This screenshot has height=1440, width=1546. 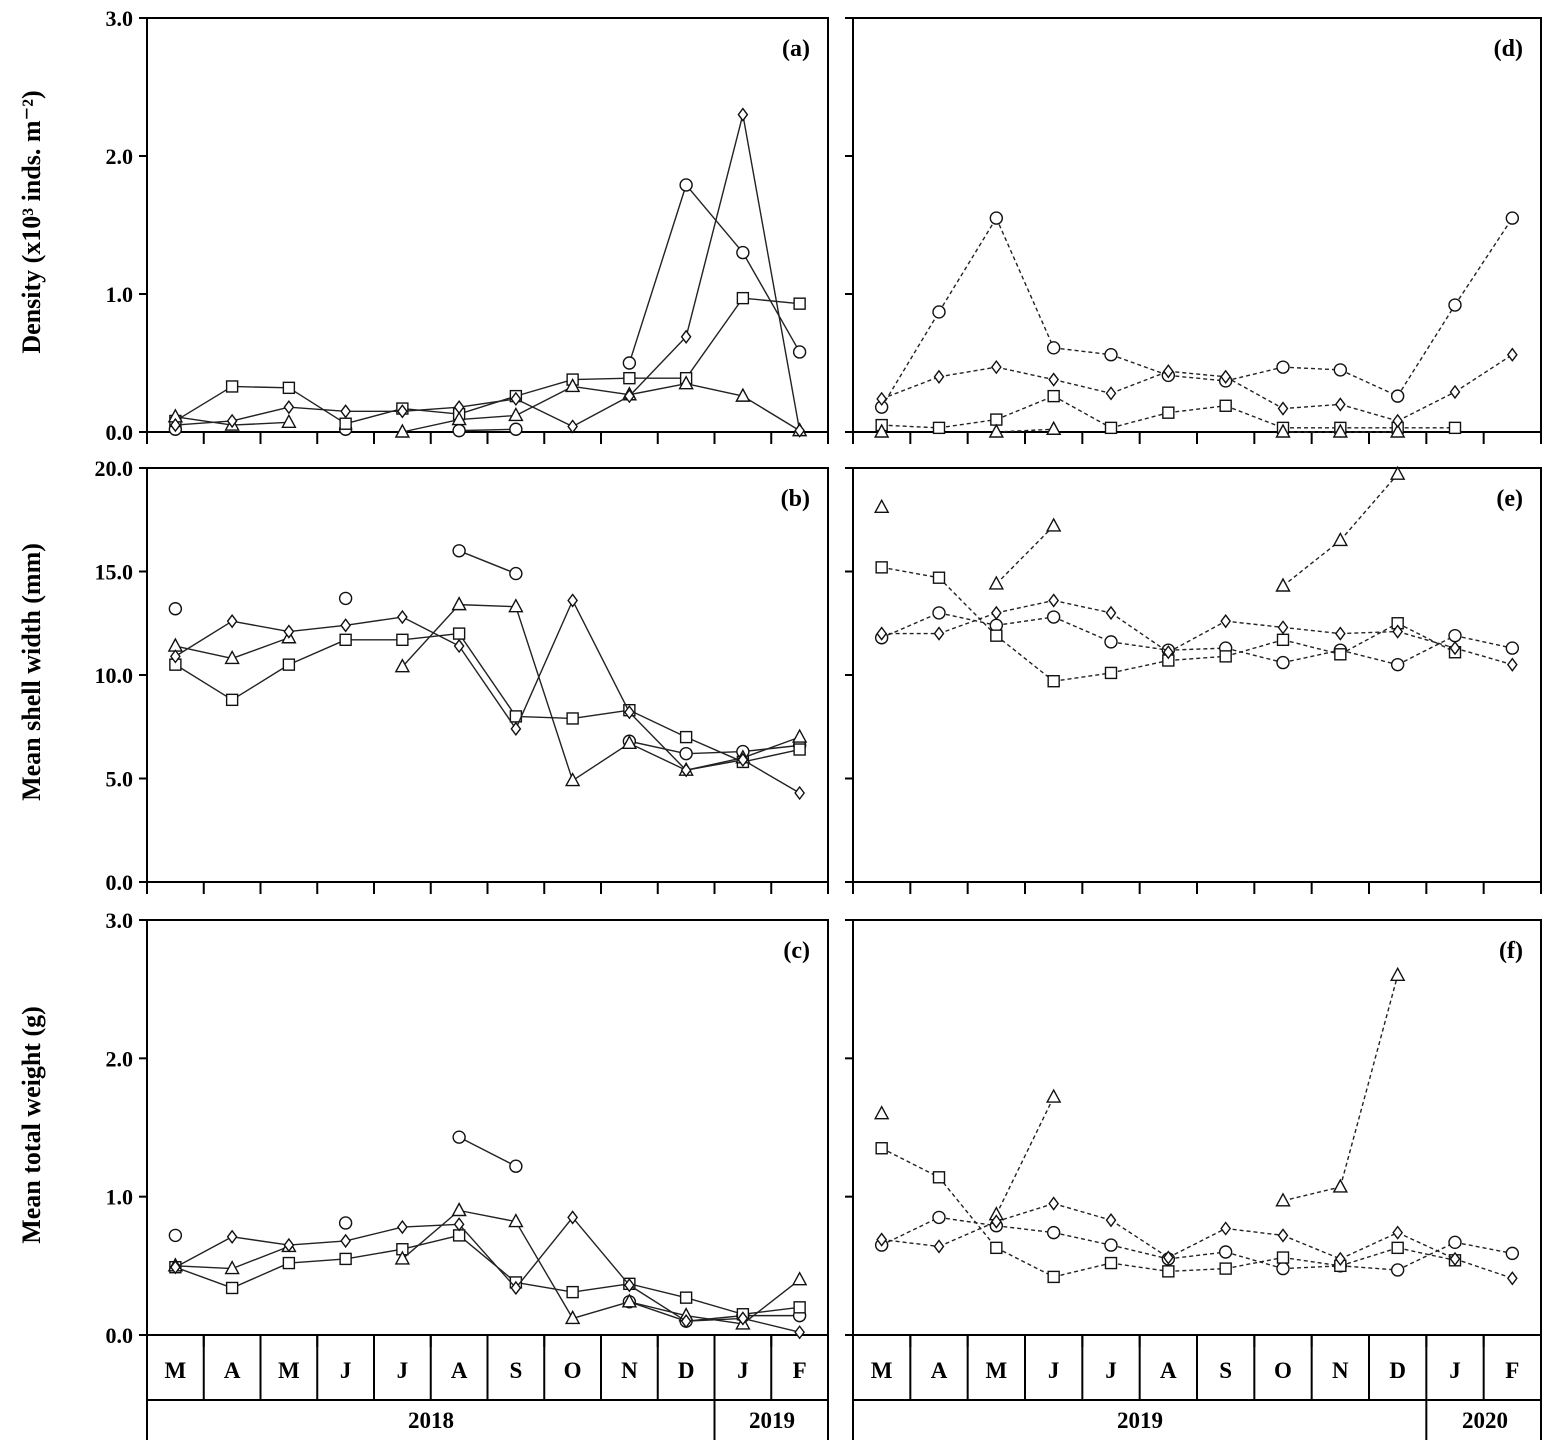 What do you see at coordinates (120, 1058) in the screenshot?
I see `y-tick-label: 2.0` at bounding box center [120, 1058].